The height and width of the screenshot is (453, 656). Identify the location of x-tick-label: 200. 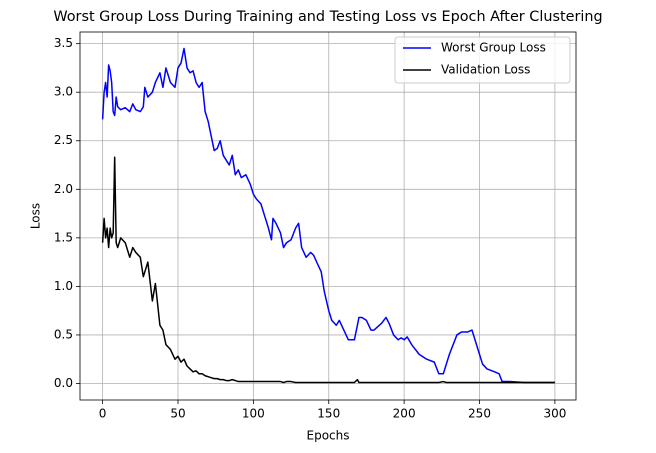
(404, 414).